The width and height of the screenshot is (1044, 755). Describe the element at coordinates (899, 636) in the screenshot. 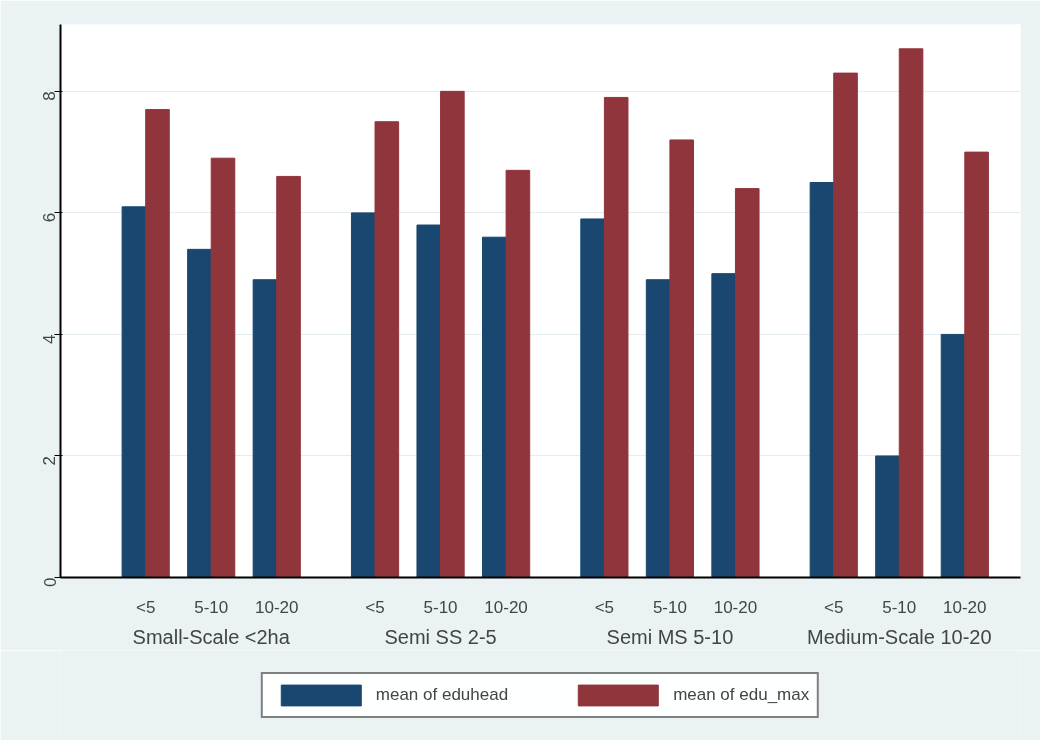

I see `text: Medium-Scale 10-20` at that location.